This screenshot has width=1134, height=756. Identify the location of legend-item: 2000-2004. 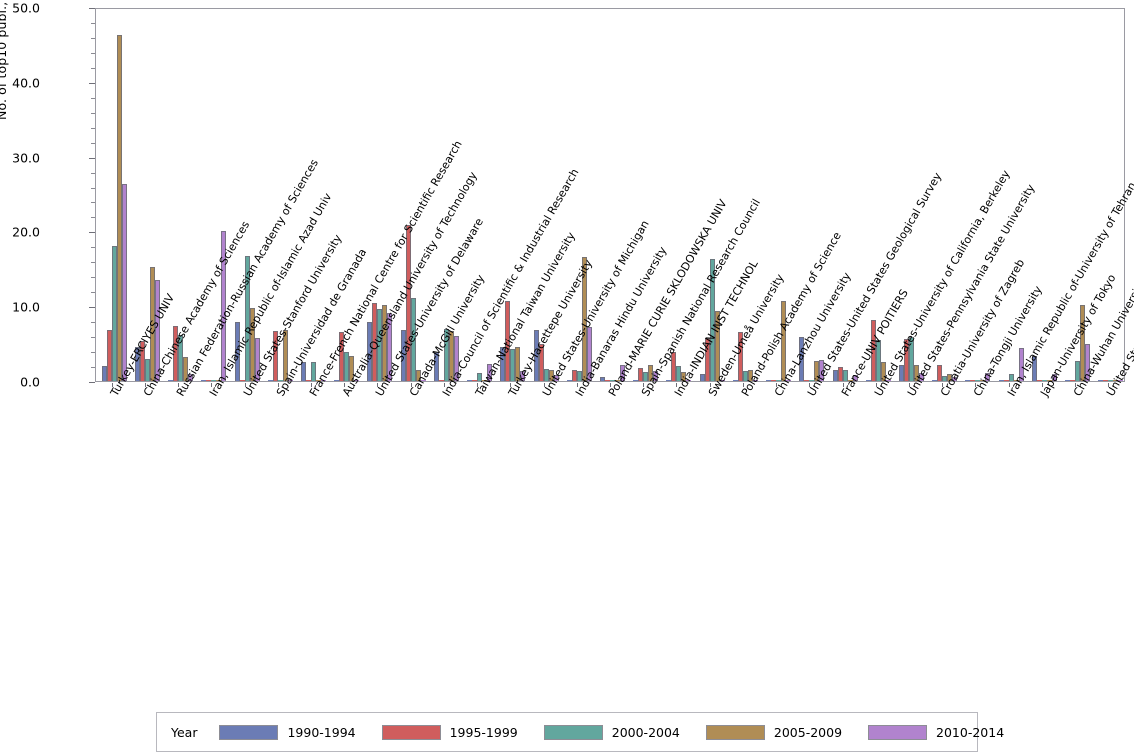
(611, 732).